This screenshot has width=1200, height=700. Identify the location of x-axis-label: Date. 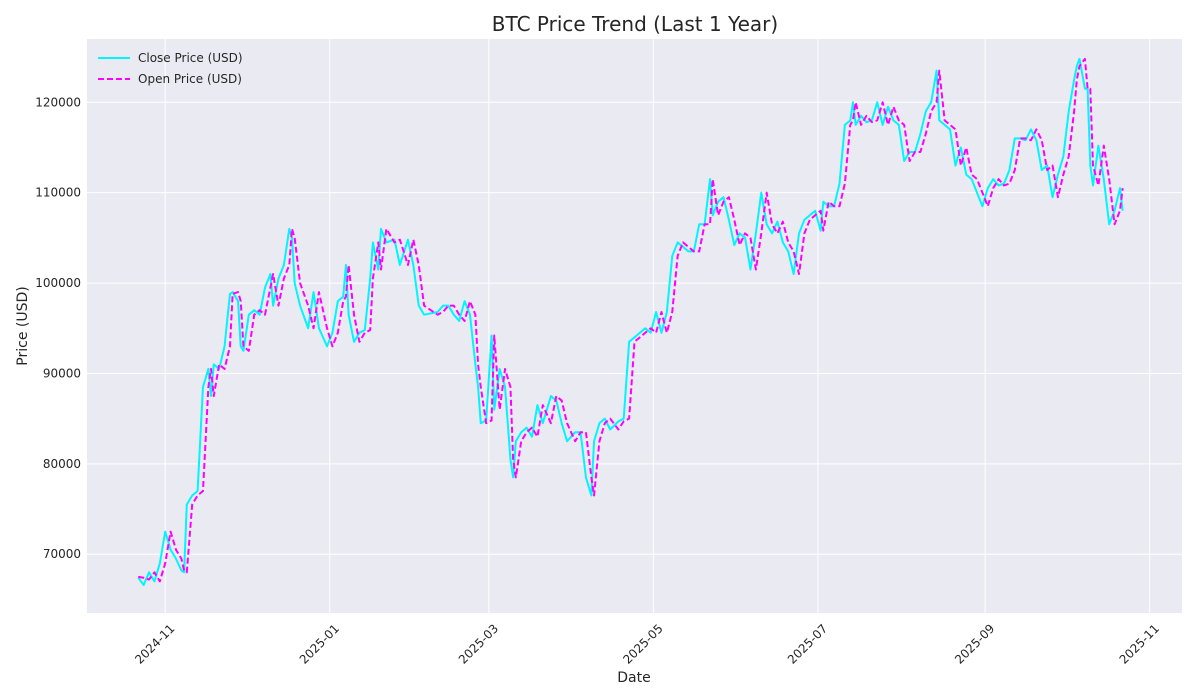
(633, 678).